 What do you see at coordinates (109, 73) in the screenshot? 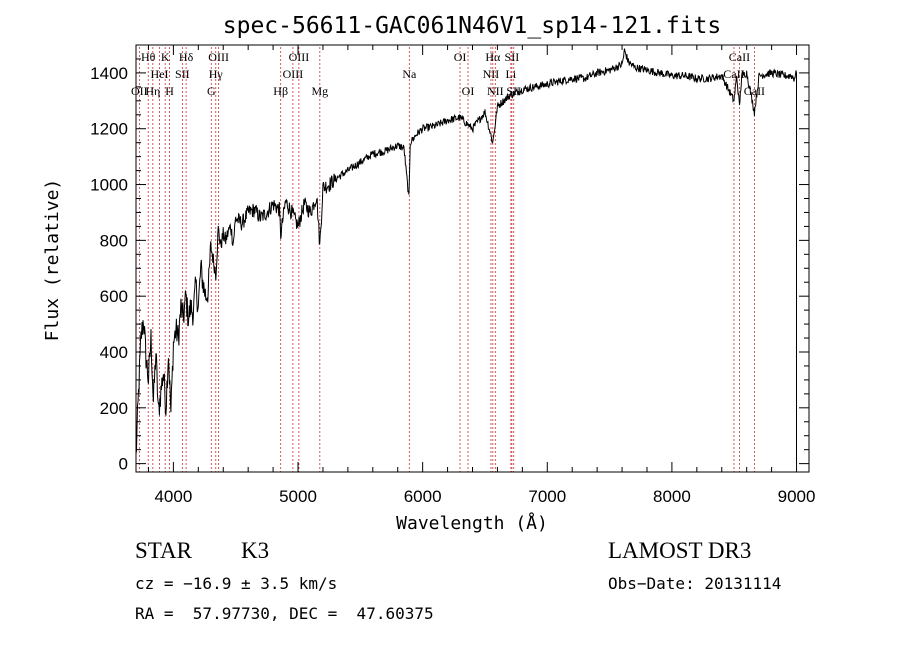
I see `y-tick-label: 1400` at bounding box center [109, 73].